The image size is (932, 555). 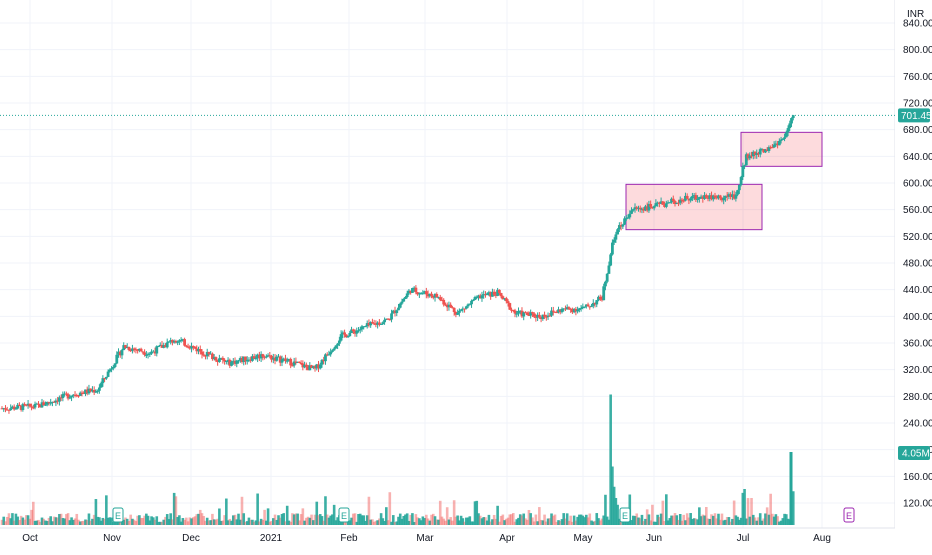 I want to click on pattern-rectangles, so click(x=724, y=181).